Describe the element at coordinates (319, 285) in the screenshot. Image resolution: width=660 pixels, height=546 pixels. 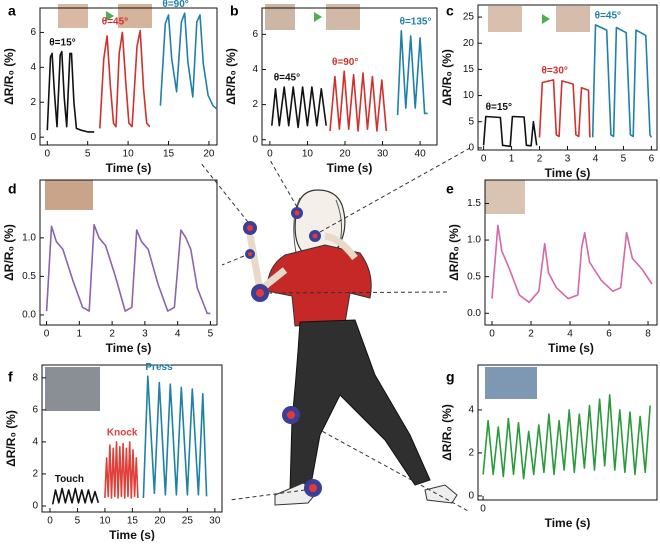
I see `shirt` at that location.